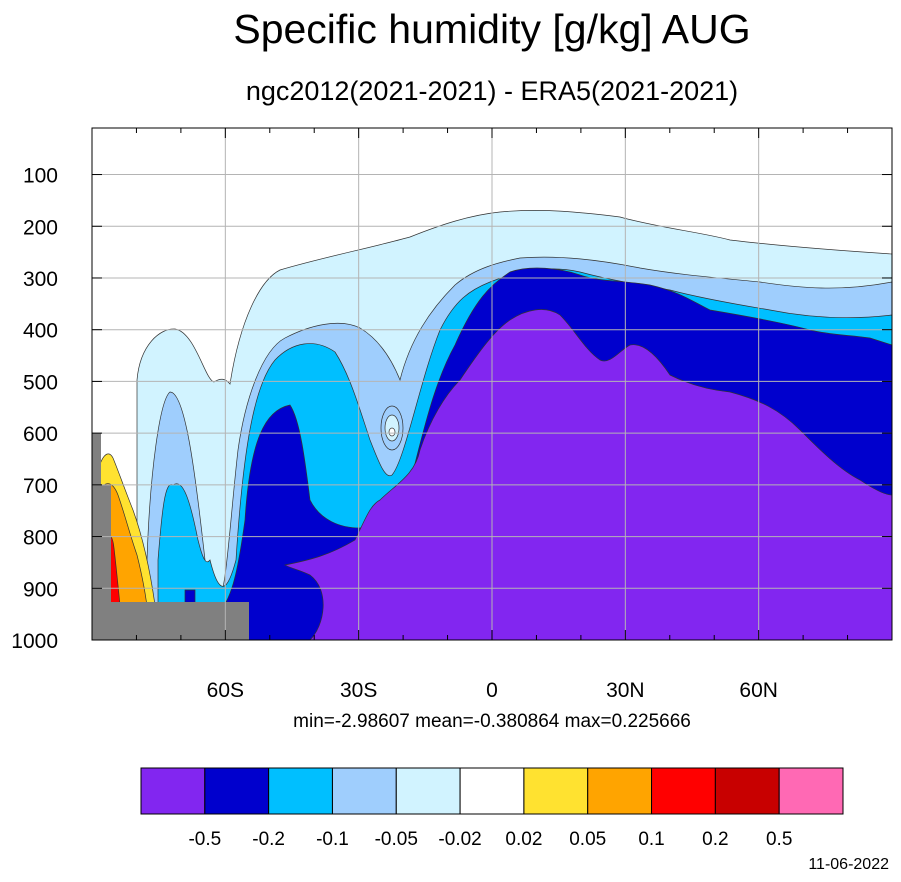  I want to click on colorbar-level-label: -0.2, so click(268, 839).